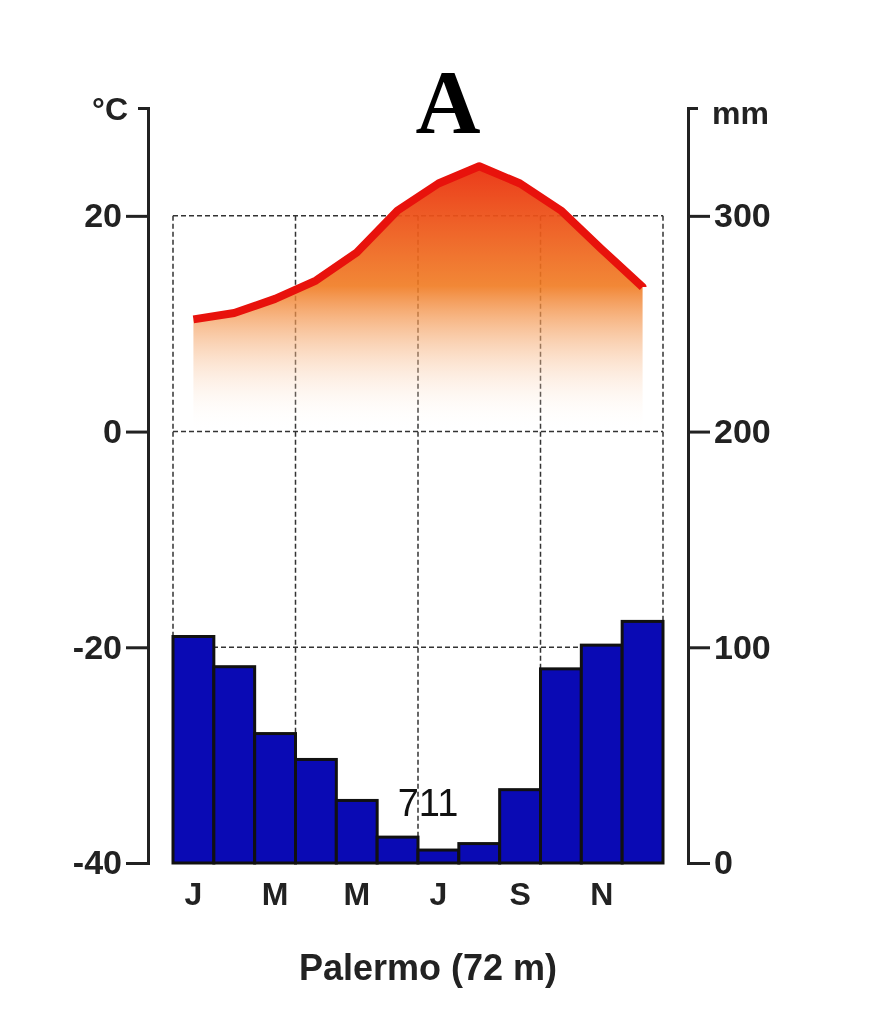 The height and width of the screenshot is (1023, 869). I want to click on annotation: 711, so click(428, 802).